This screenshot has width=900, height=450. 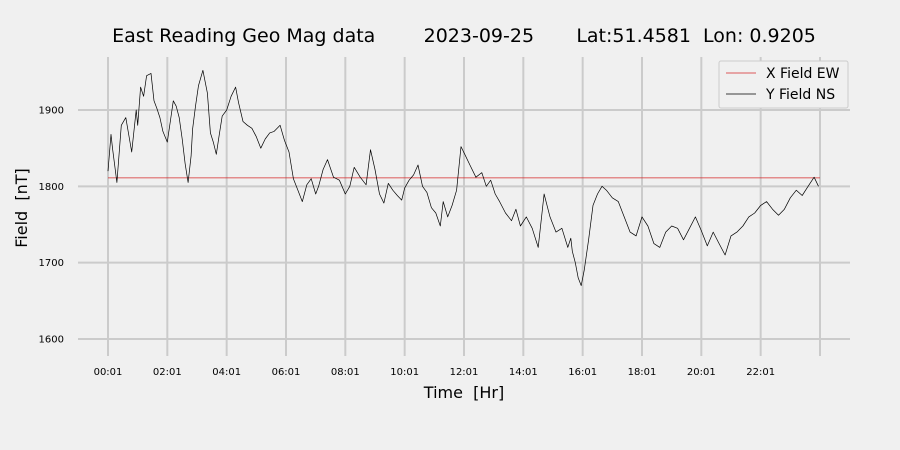 I want to click on x-axis-label: Time [Hr], so click(x=463, y=392).